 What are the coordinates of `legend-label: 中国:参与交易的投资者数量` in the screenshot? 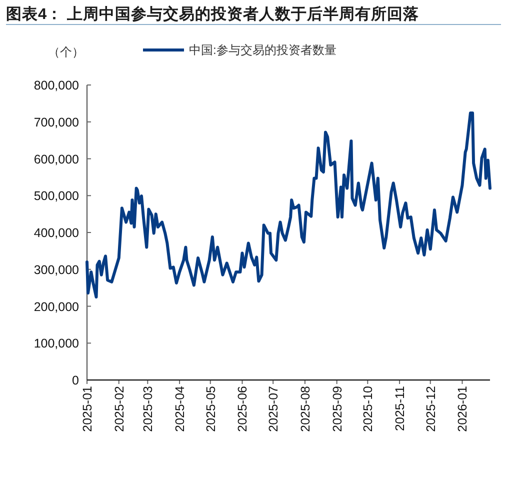 It's located at (262, 50).